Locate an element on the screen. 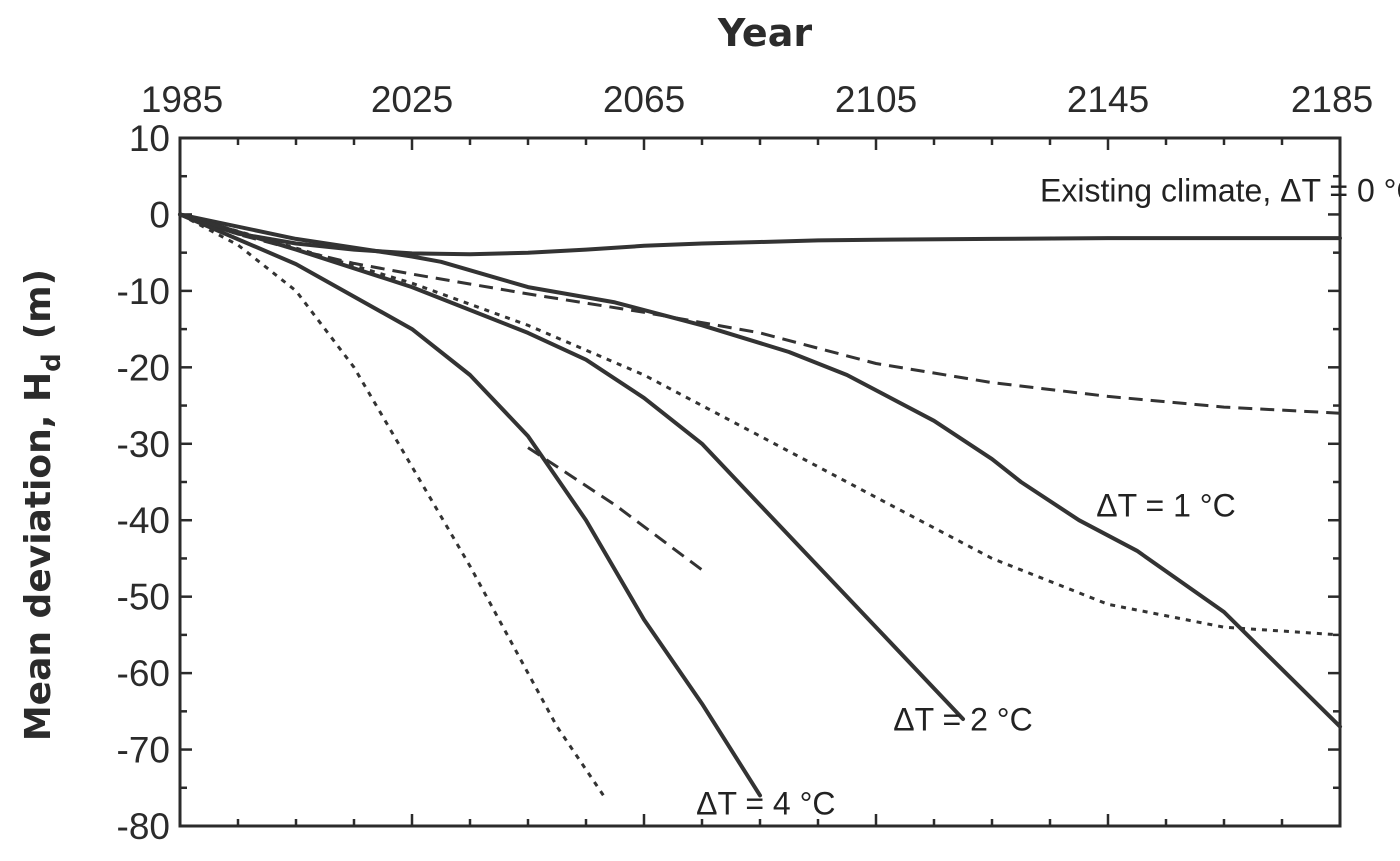 This screenshot has width=1400, height=861. x-tick-label: 2145 is located at coordinates (1108, 99).